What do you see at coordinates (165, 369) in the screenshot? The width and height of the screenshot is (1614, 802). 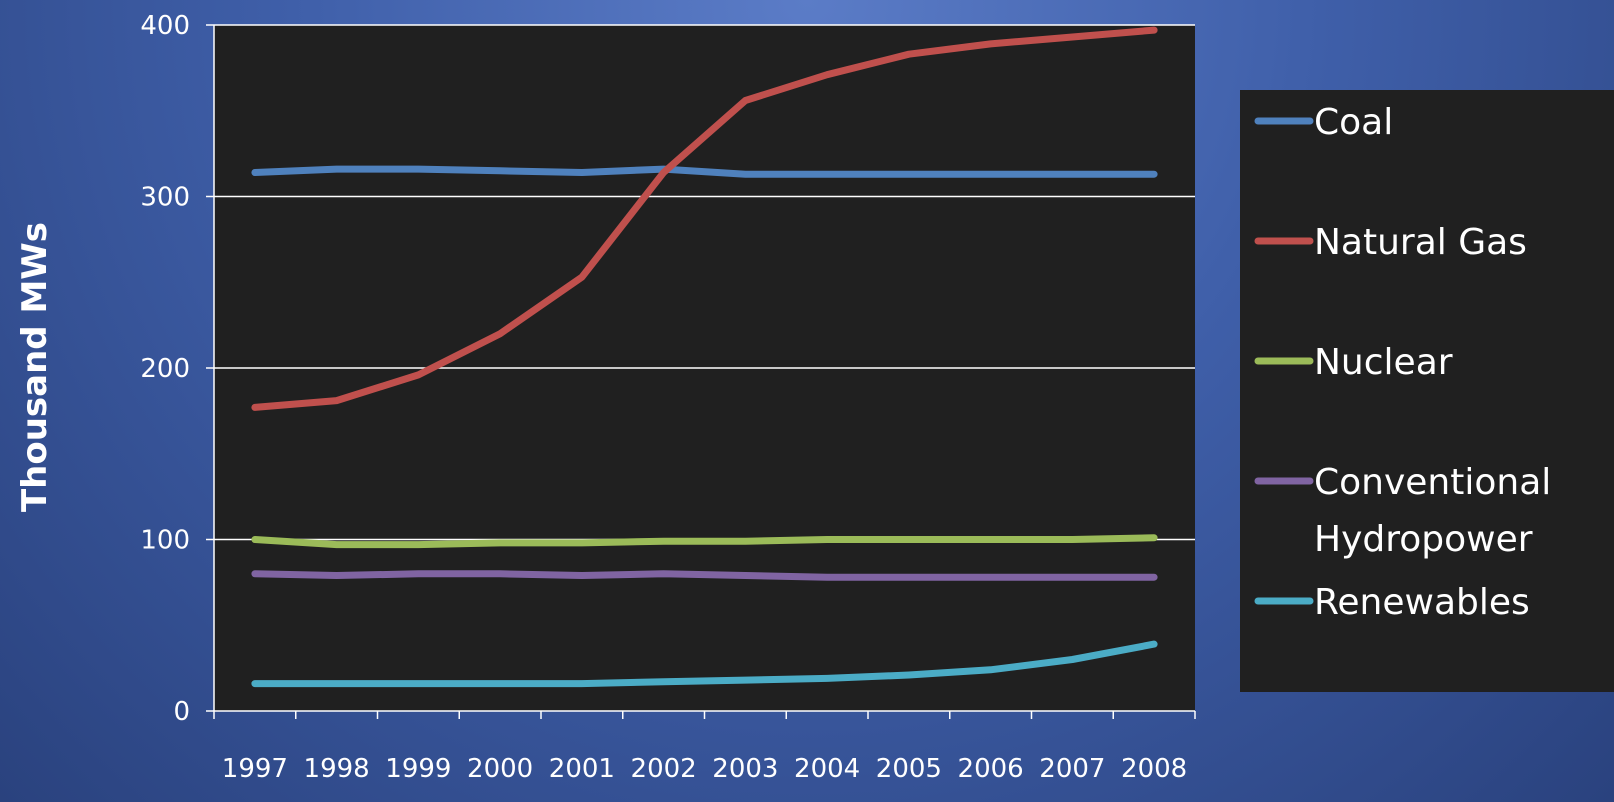 I see `y-tick-label: 200` at bounding box center [165, 369].